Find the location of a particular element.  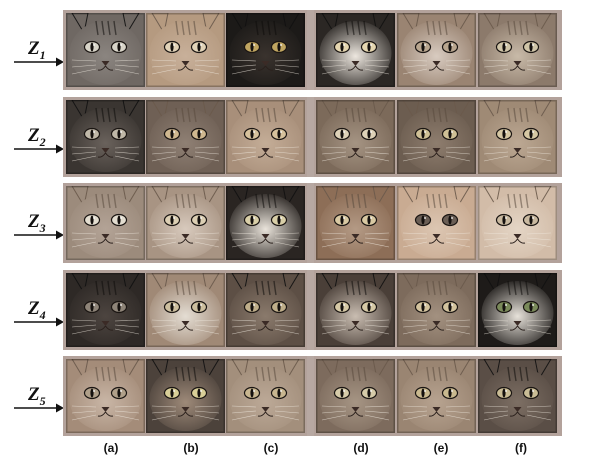

cat-image-c-z4 is located at coordinates (265, 310).